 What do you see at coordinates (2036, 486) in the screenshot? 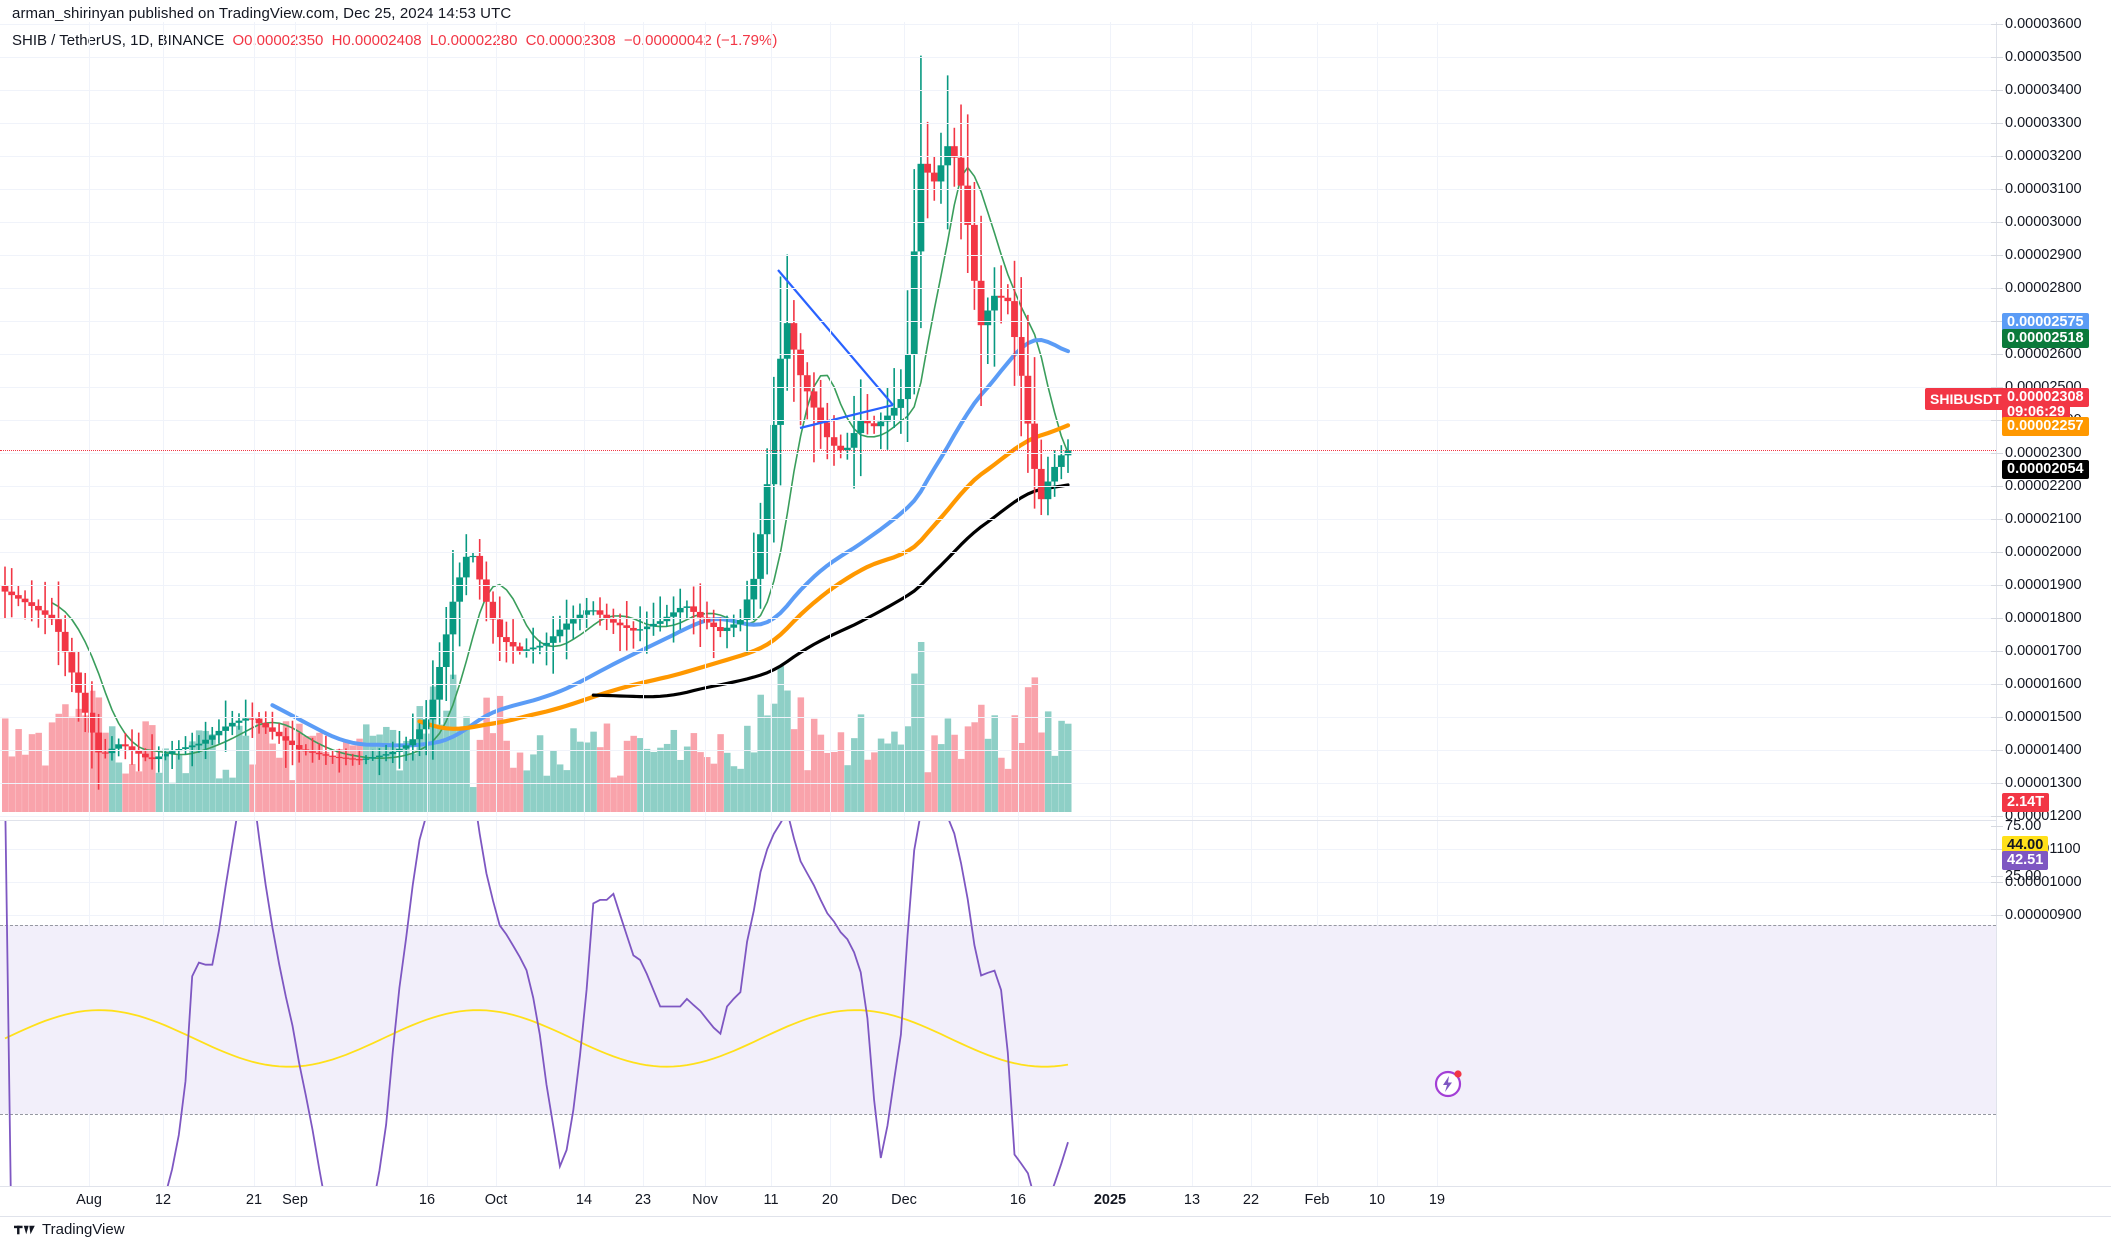
I see `price-axis-tick: 0.00002200` at bounding box center [2036, 486].